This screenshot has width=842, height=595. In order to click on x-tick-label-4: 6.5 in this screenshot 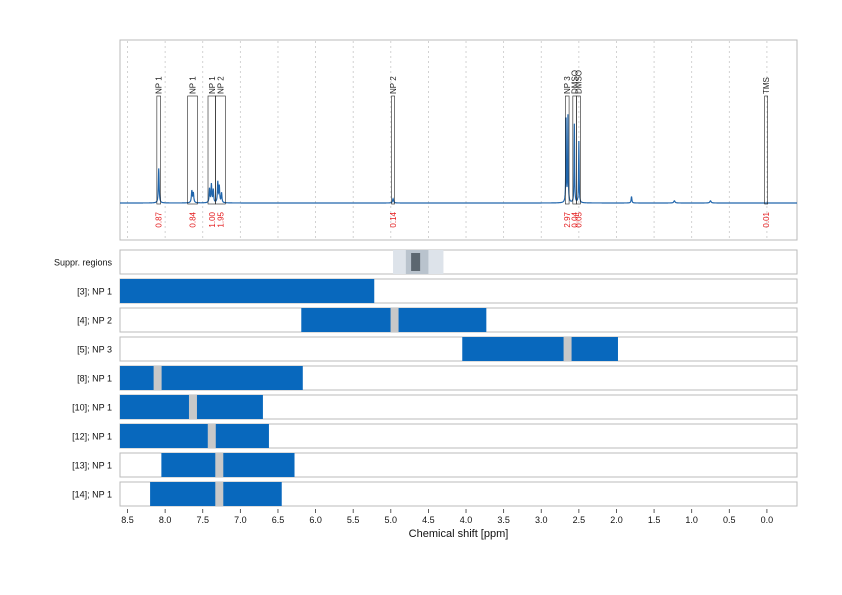, I will do `click(278, 520)`.